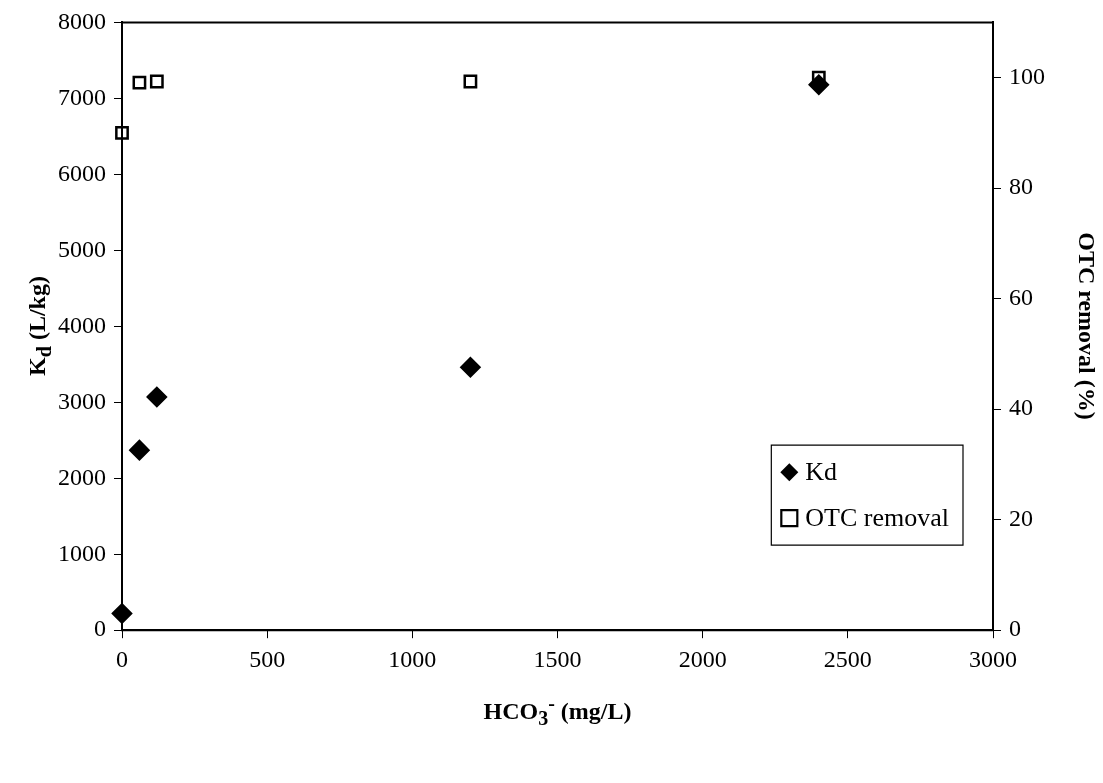  What do you see at coordinates (702, 658) in the screenshot?
I see `x-tick-label: 2000` at bounding box center [702, 658].